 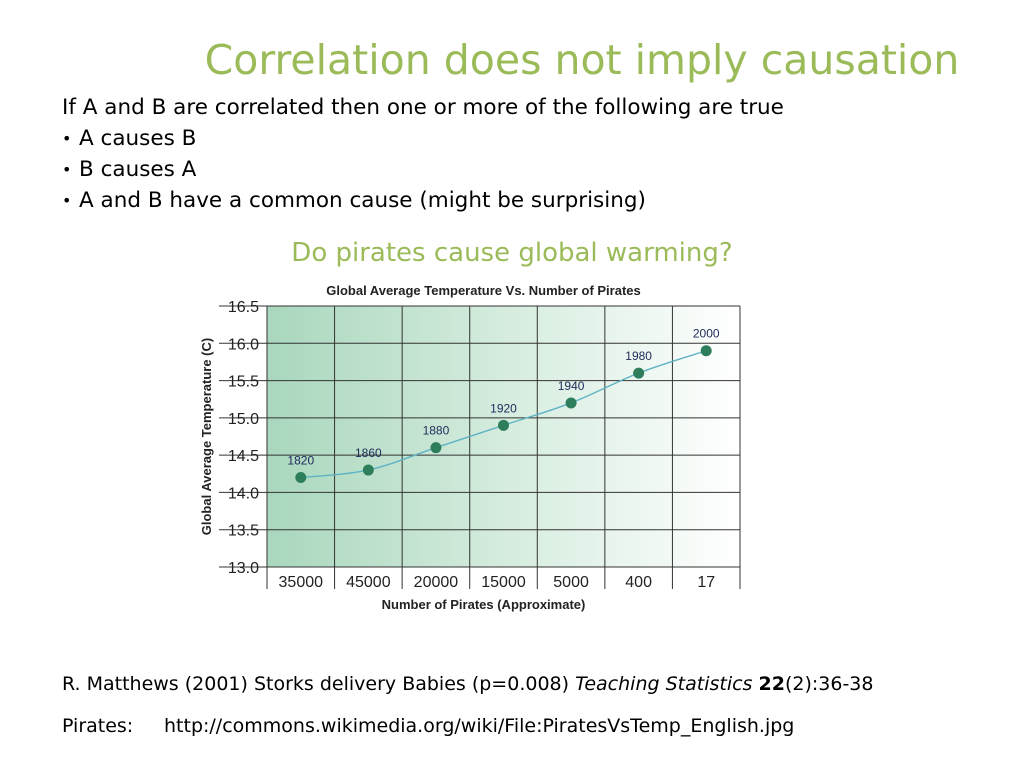 What do you see at coordinates (638, 582) in the screenshot?
I see `x-tick-label: 400` at bounding box center [638, 582].